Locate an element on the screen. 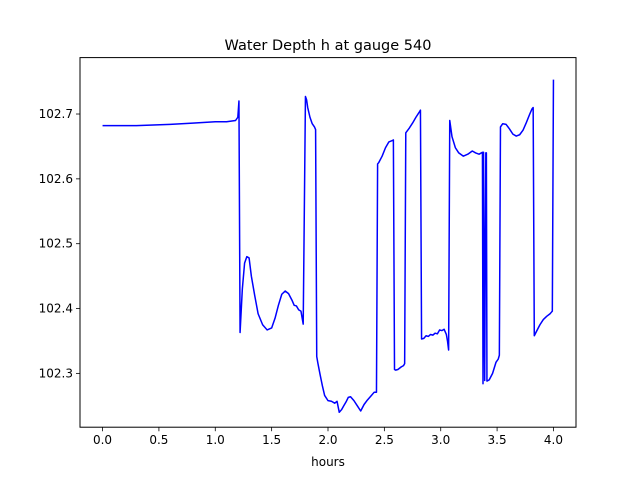 This screenshot has width=640, height=480. y-tick-label: 102.3 is located at coordinates (56, 373).